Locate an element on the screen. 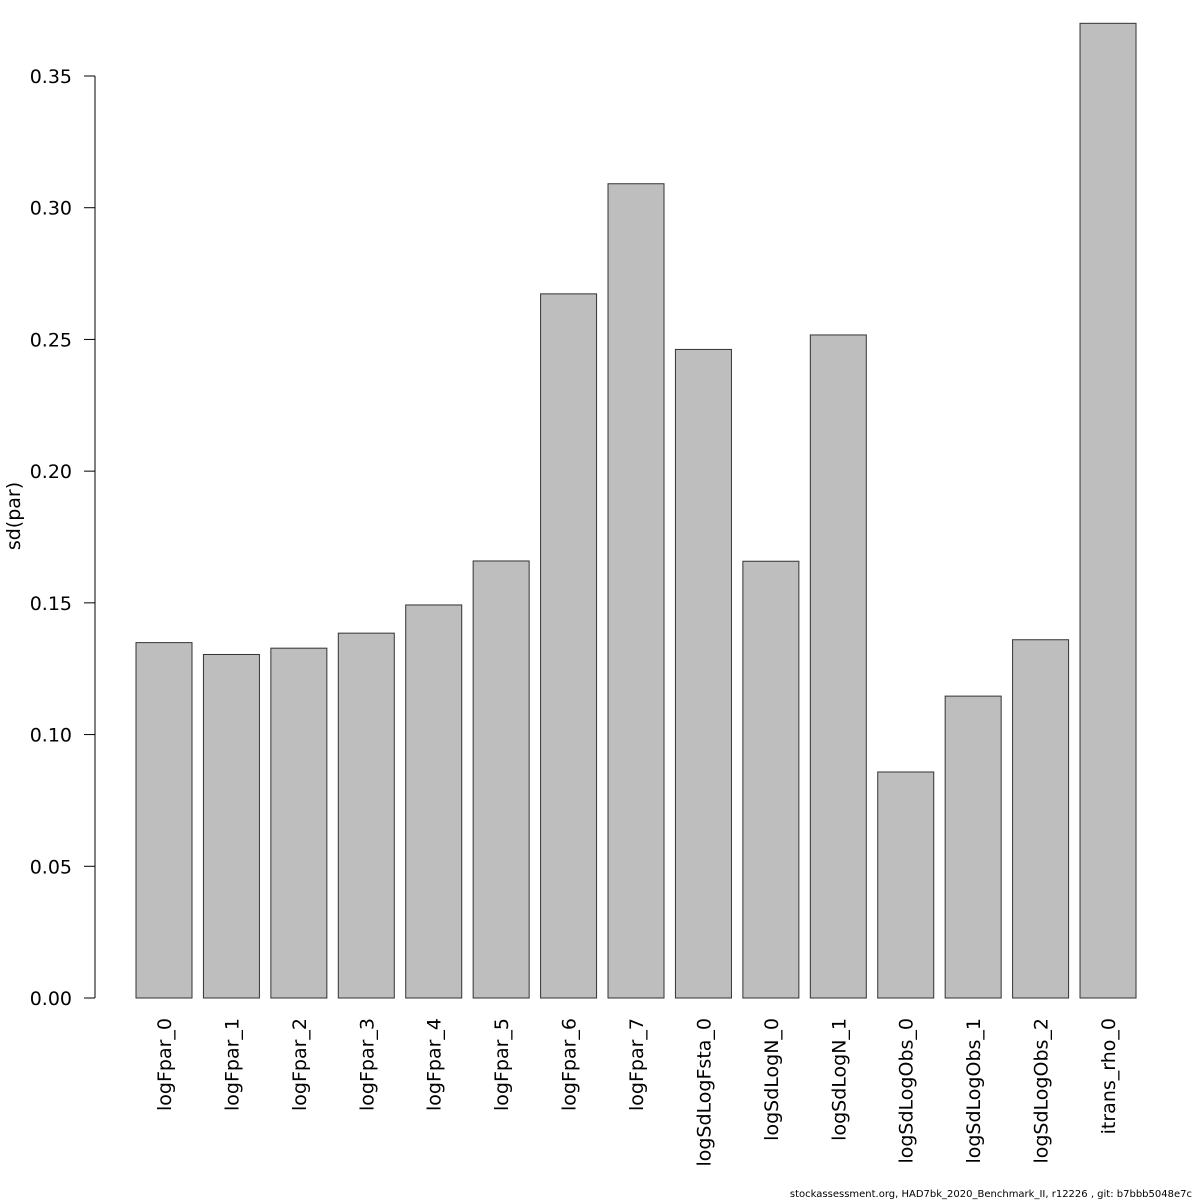  x-tick-label: logSdLogObs_1 is located at coordinates (974, 1091).